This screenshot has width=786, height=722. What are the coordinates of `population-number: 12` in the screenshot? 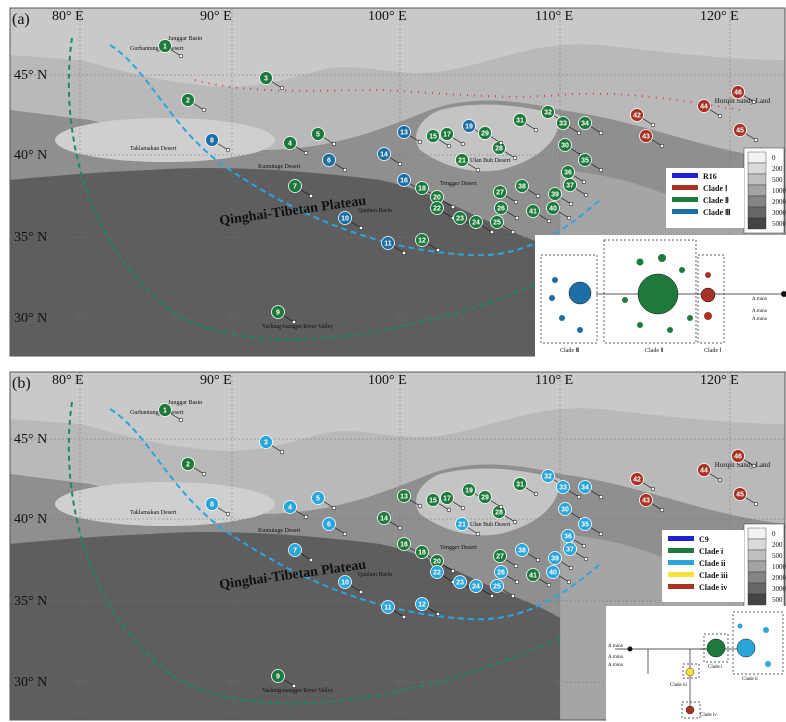 It's located at (422, 240).